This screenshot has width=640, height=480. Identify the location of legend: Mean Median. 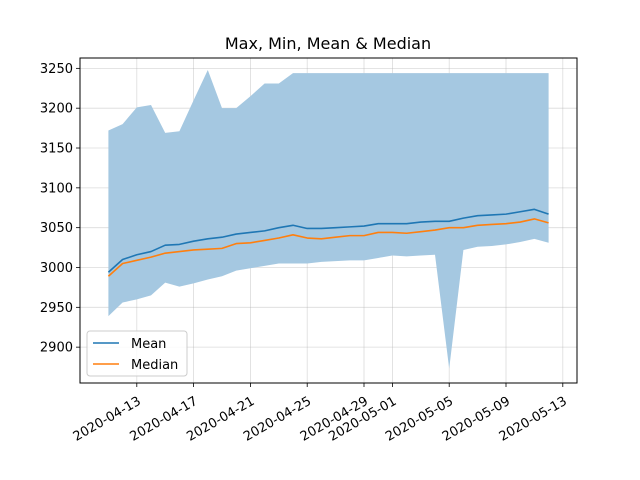
(137, 353).